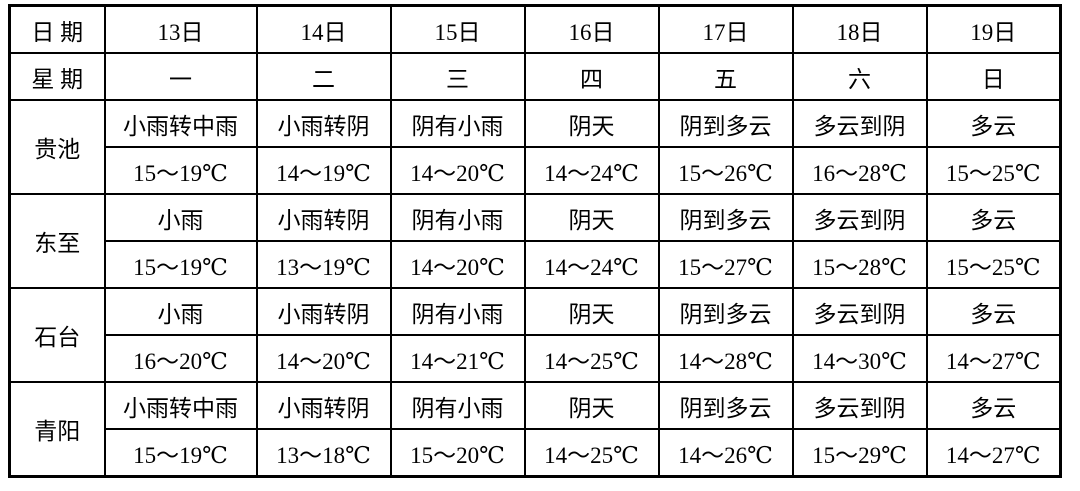  Describe the element at coordinates (323, 453) in the screenshot. I see `temp-cell: 13～18℃` at that location.